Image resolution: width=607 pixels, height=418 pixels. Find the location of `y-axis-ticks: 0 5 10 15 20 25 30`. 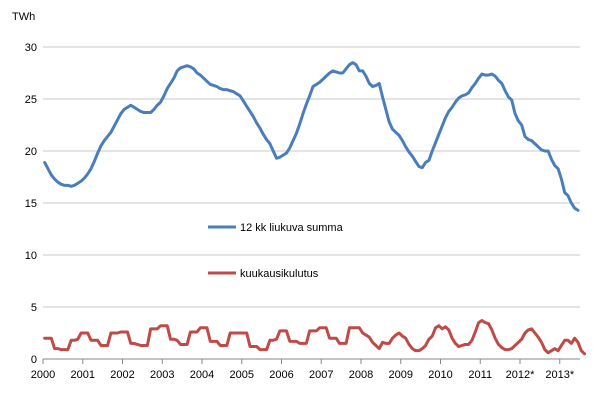

y-axis-ticks: 0 5 10 15 20 25 30 is located at coordinates (31, 204).